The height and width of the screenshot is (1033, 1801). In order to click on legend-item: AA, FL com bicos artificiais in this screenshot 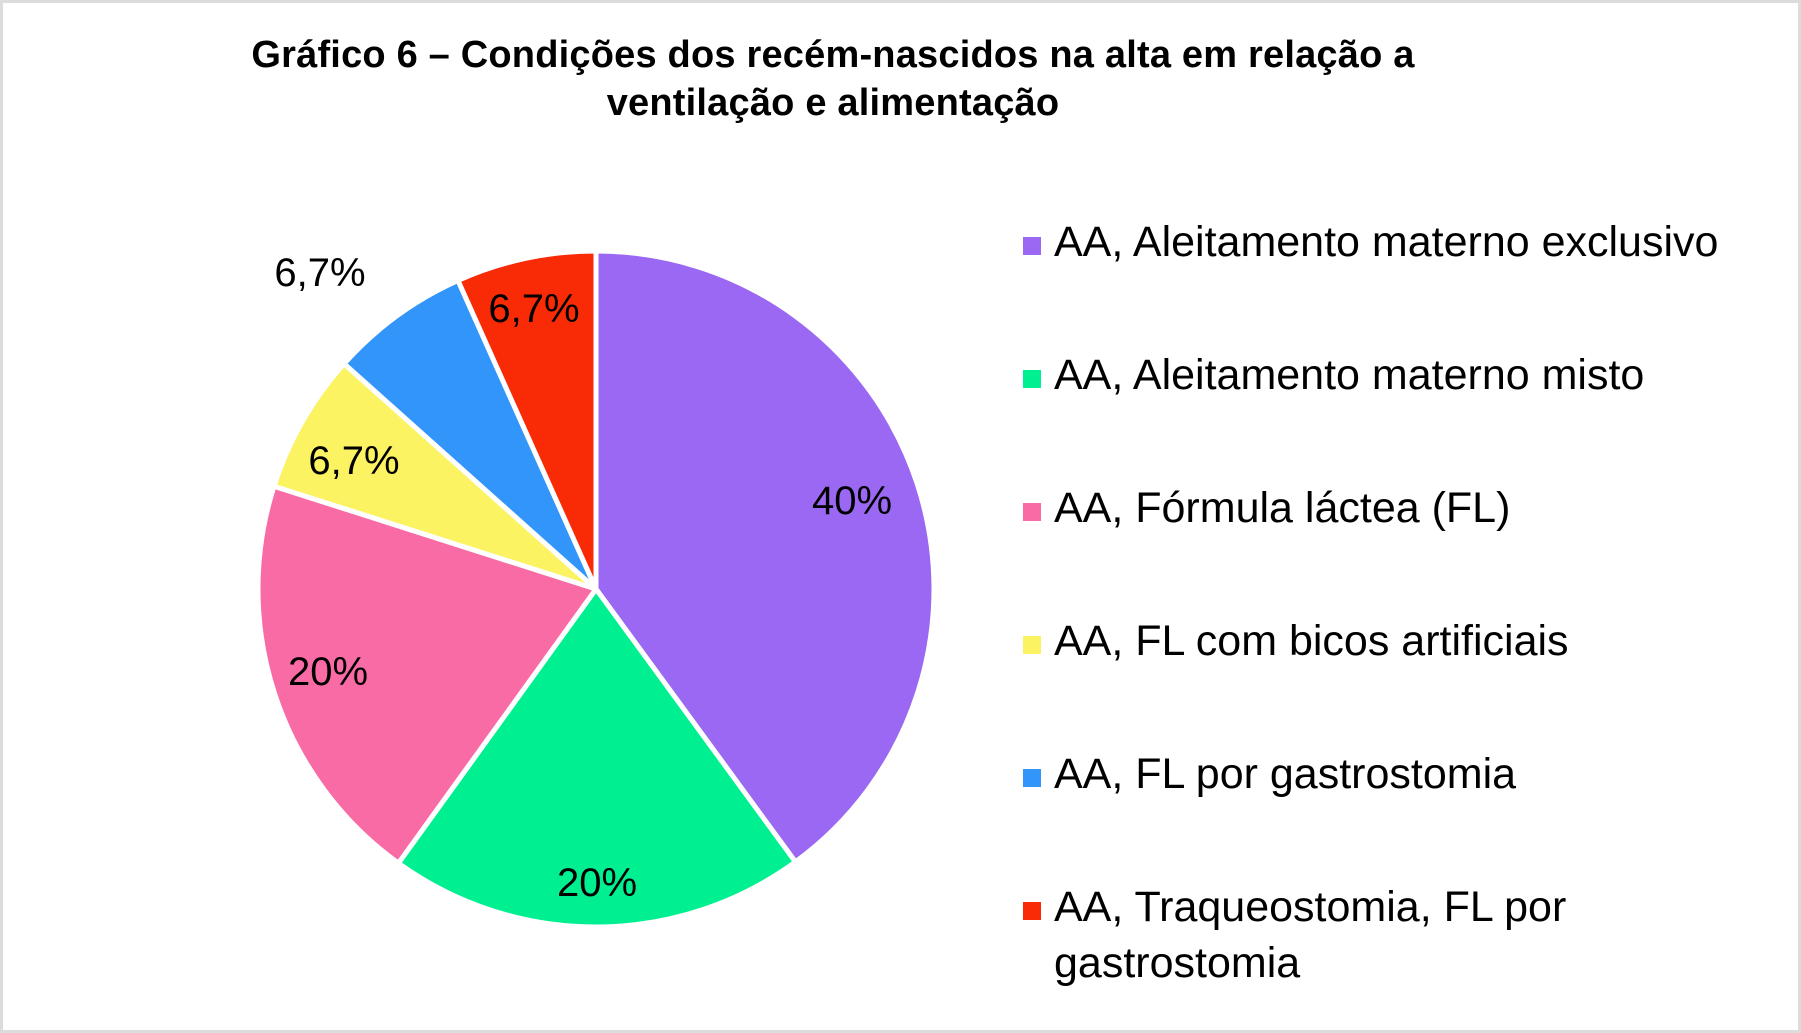, I will do `click(1410, 641)`.